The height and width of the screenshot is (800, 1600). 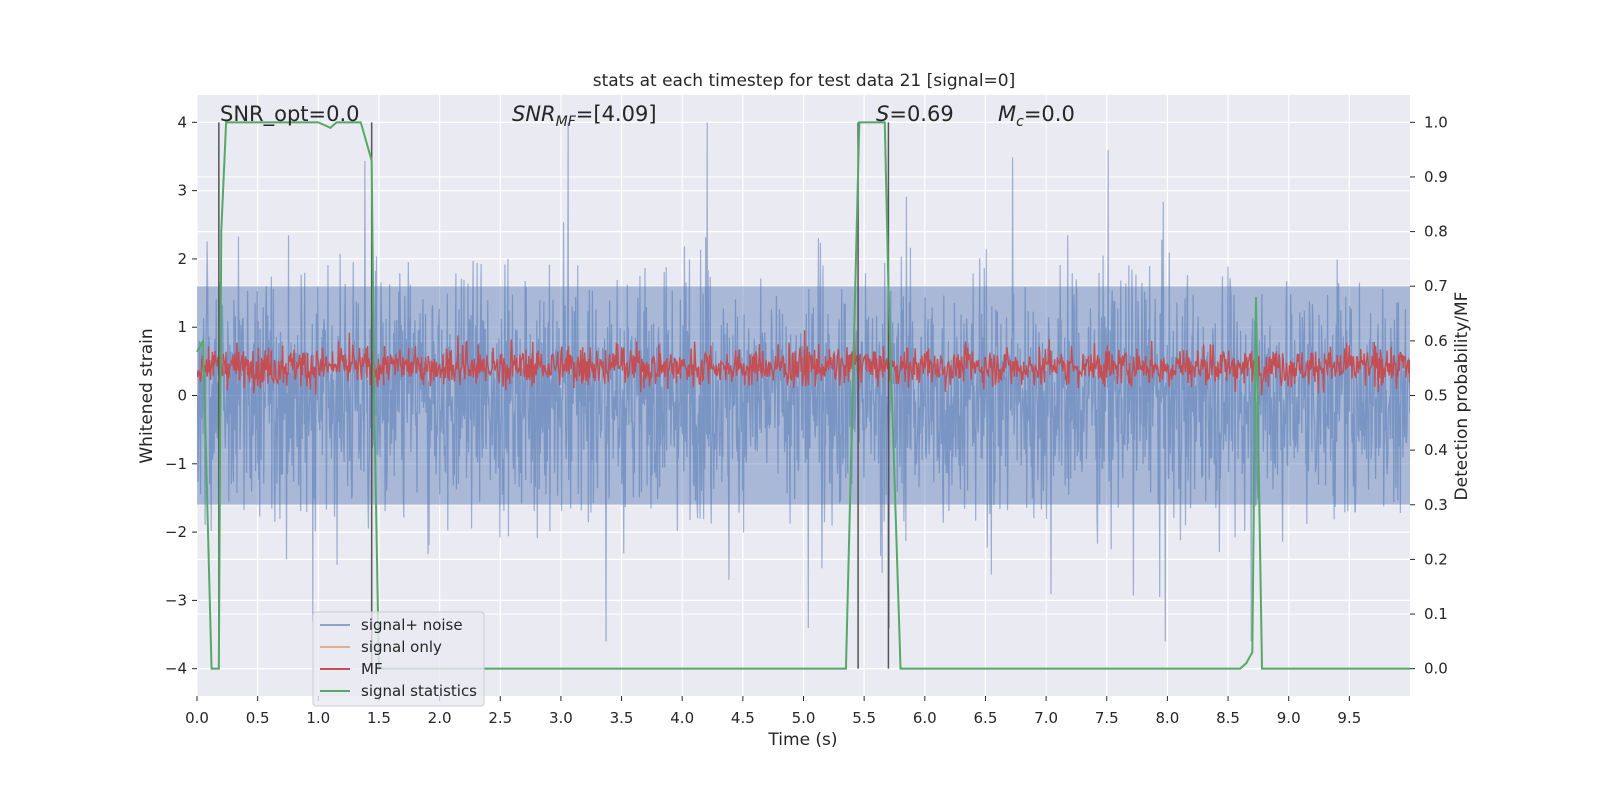 What do you see at coordinates (1049, 114) in the screenshot?
I see `annotation-mc-value: =0.0` at bounding box center [1049, 114].